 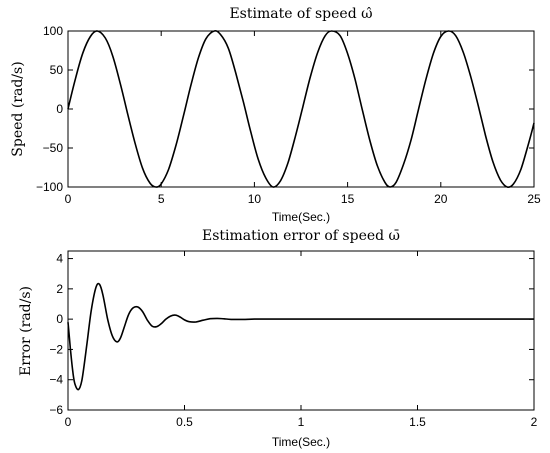 I want to click on speed-x-axis-label: Time(Sec.), so click(x=301, y=217).